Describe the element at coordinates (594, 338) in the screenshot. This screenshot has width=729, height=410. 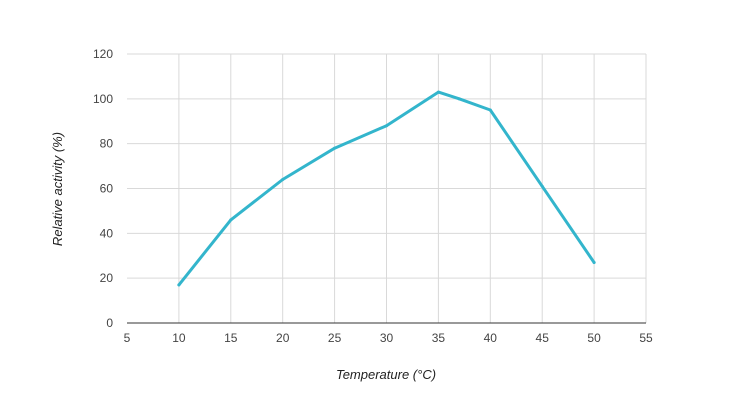
I see `x-tick-label: 50` at that location.